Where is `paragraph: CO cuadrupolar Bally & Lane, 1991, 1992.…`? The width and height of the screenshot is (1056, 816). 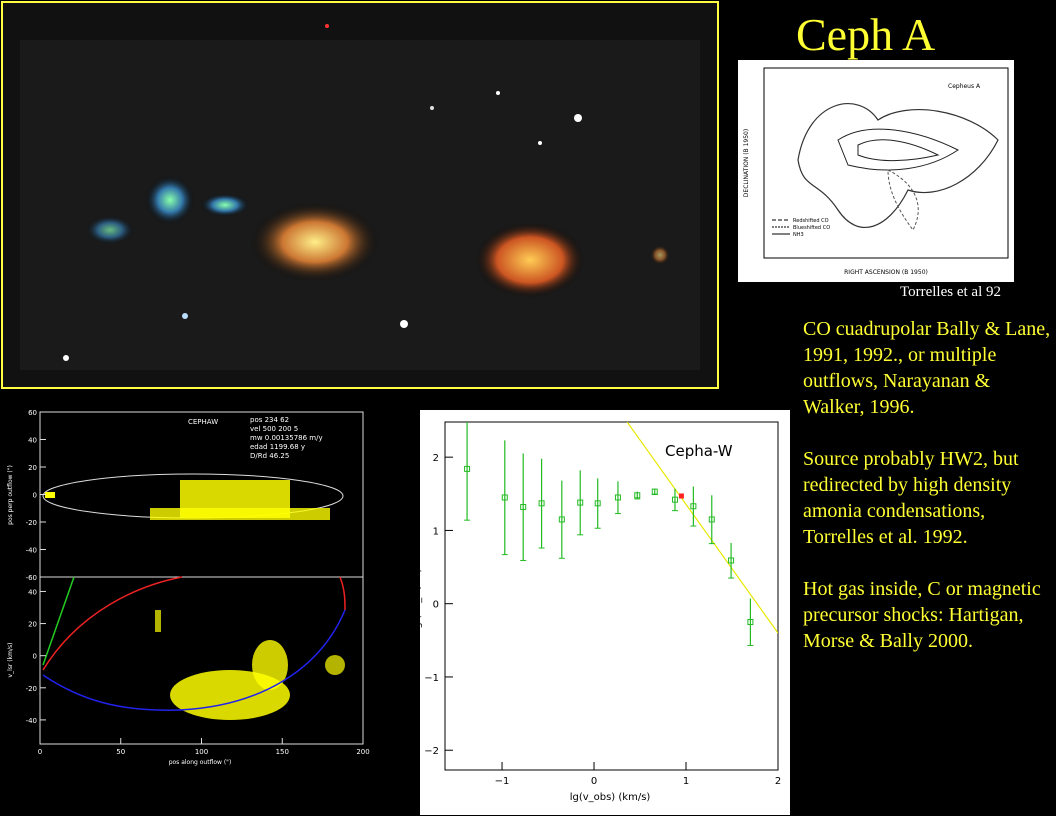 paragraph: CO cuadrupolar Bally & Lane, 1991, 1992.… is located at coordinates (927, 368).